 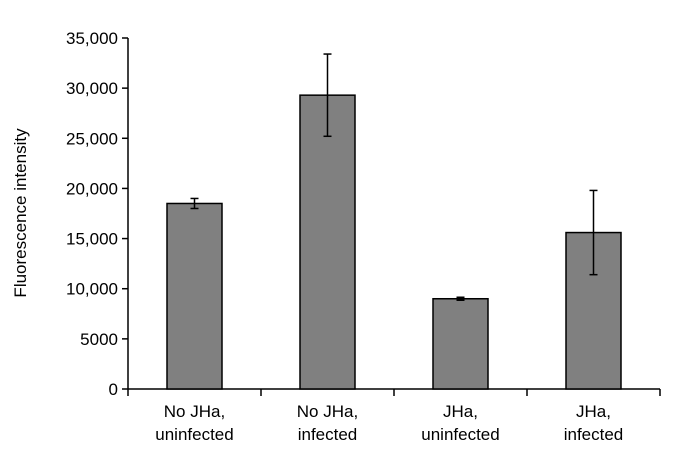 I want to click on y-tick-label: 0, so click(x=113, y=389).